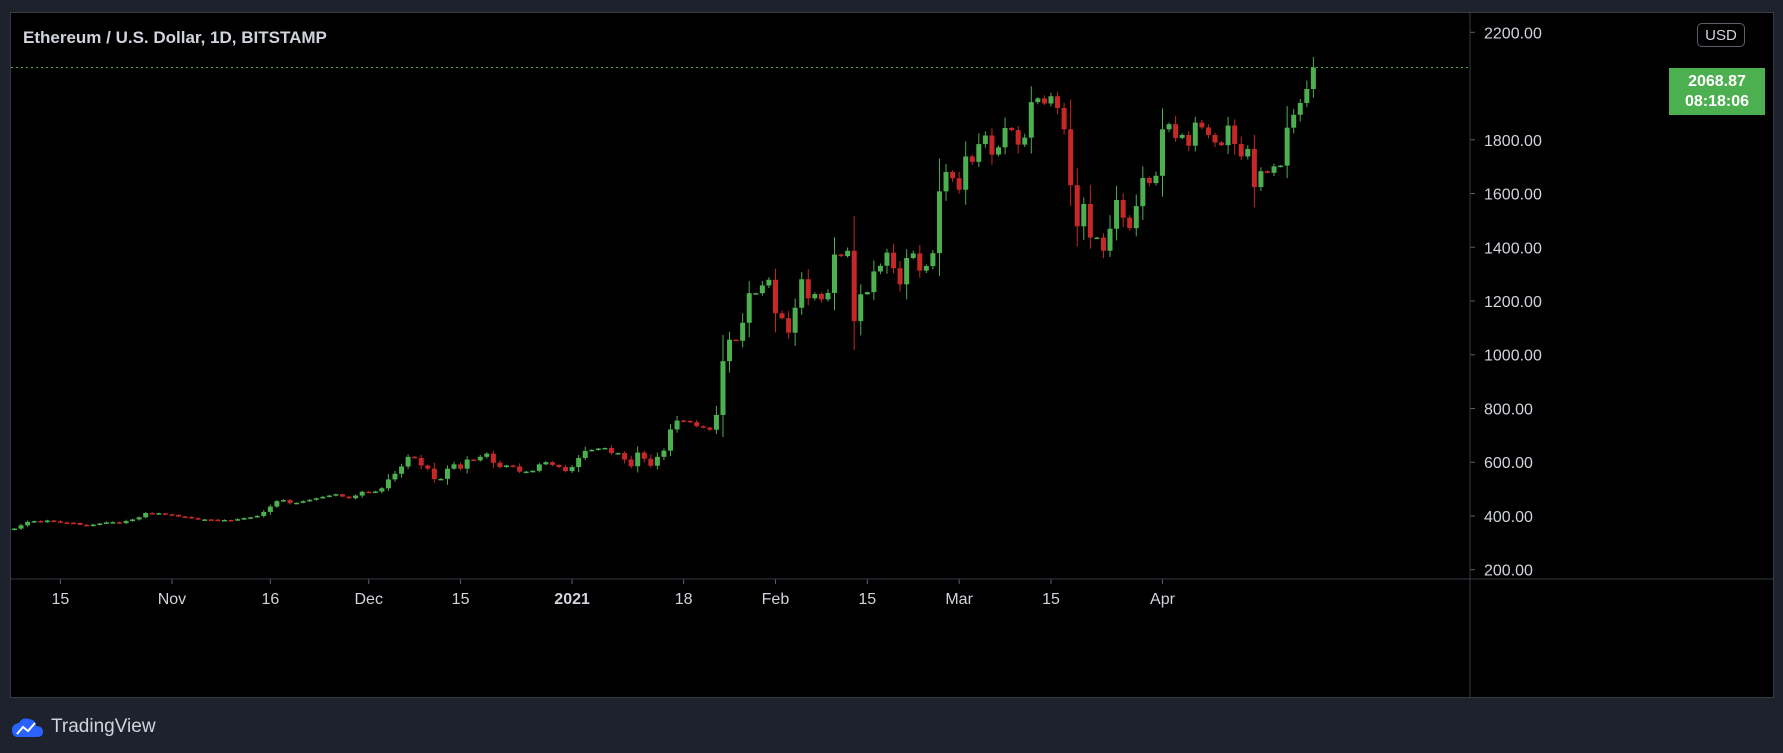 Image resolution: width=1783 pixels, height=753 pixels. What do you see at coordinates (1508, 463) in the screenshot?
I see `price-tick-label: 600.00` at bounding box center [1508, 463].